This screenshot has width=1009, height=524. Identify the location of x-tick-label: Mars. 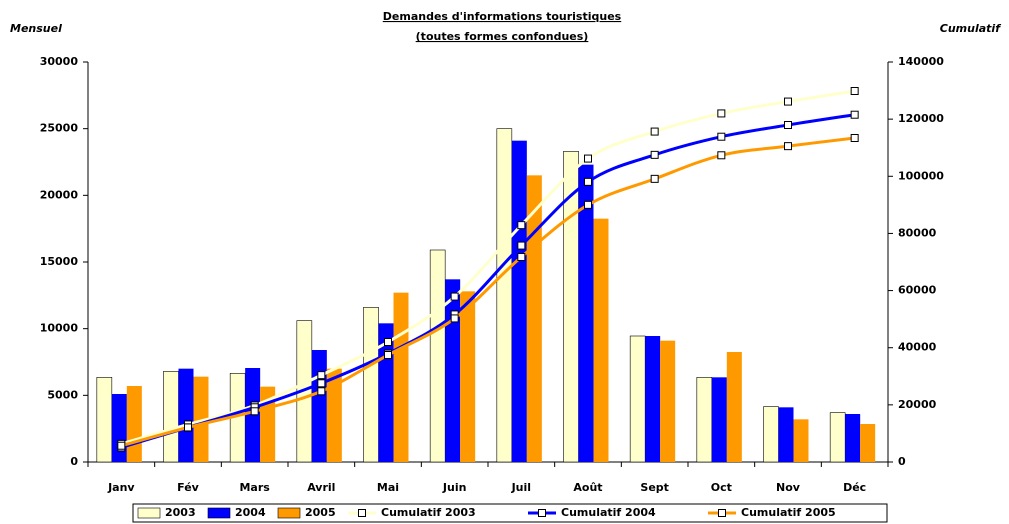
(254, 487).